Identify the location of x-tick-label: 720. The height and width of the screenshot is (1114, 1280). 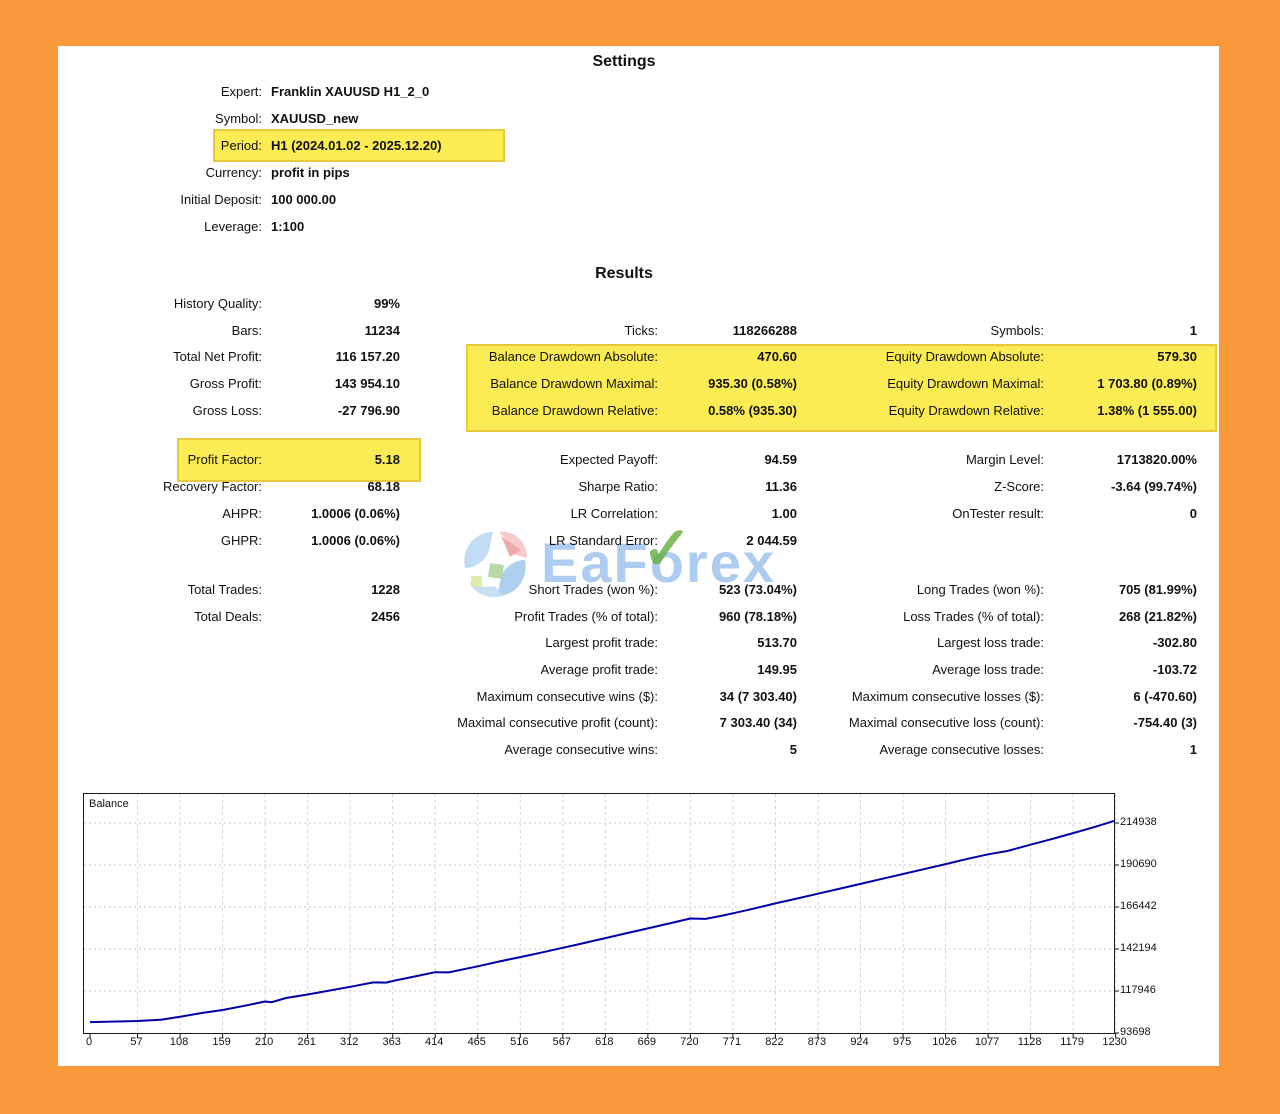
(689, 1042).